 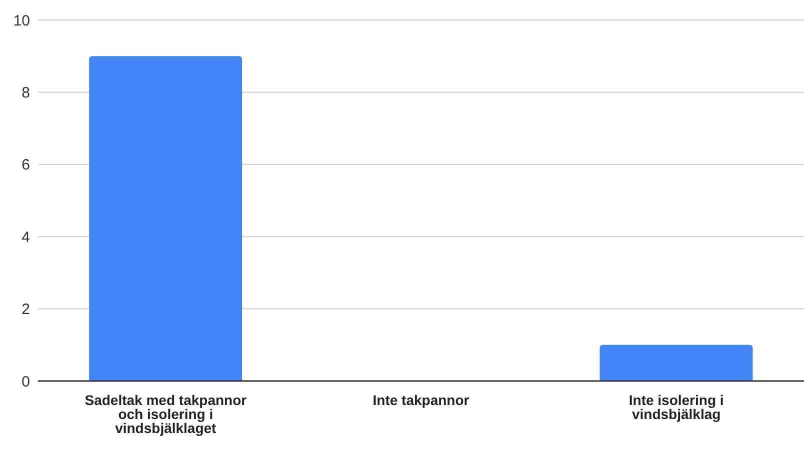 What do you see at coordinates (26, 165) in the screenshot?
I see `y-tick-label: 6` at bounding box center [26, 165].